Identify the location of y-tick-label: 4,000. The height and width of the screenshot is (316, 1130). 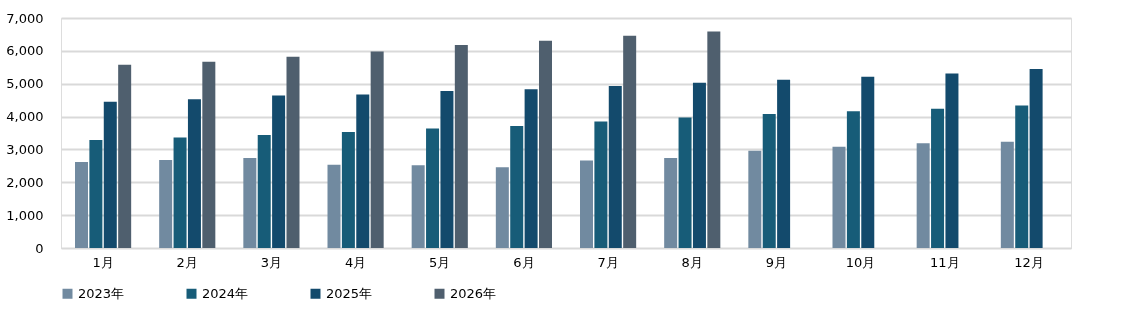
(25, 117).